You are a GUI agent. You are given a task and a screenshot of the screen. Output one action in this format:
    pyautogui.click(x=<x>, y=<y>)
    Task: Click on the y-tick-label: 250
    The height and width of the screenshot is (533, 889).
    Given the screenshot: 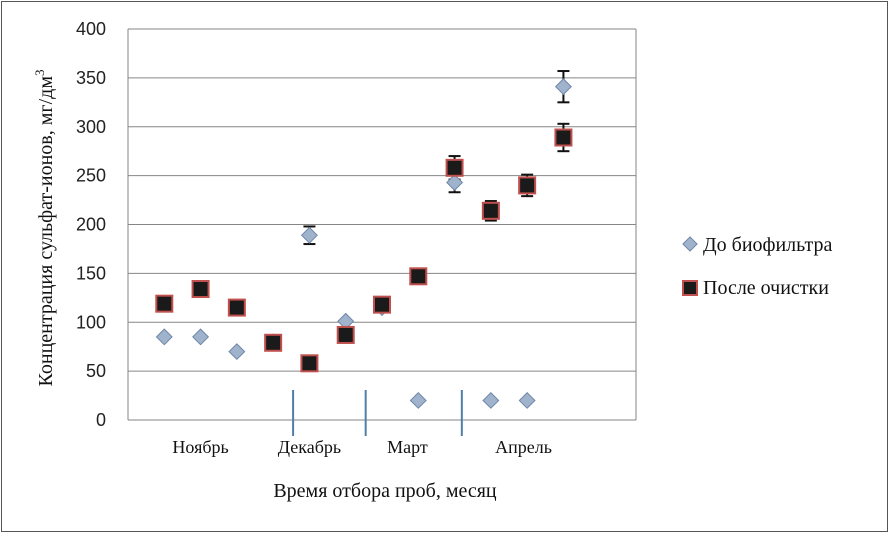 What is the action you would take?
    pyautogui.click(x=91, y=176)
    